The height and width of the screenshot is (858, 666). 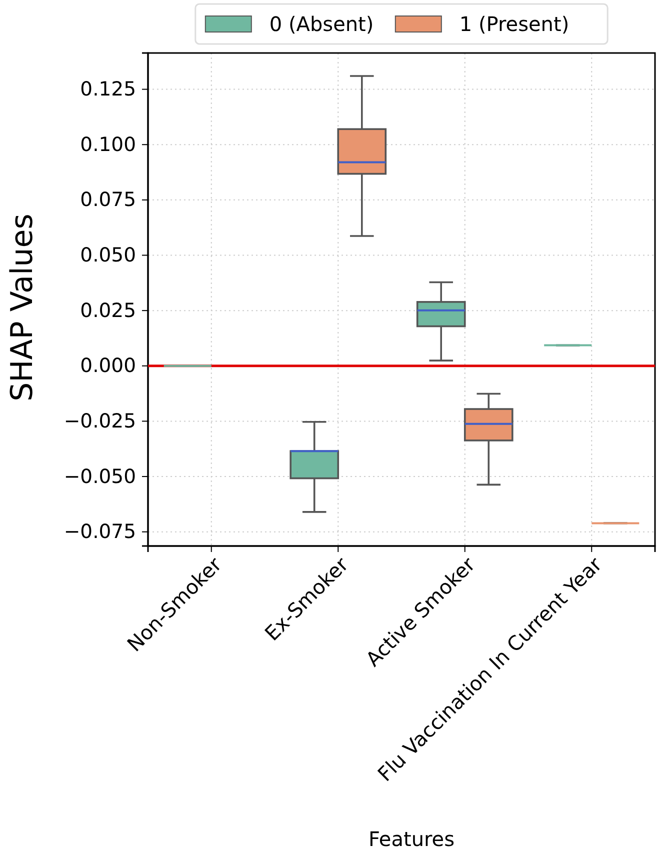 I want to click on y-tick-label: 0.025, so click(x=108, y=310).